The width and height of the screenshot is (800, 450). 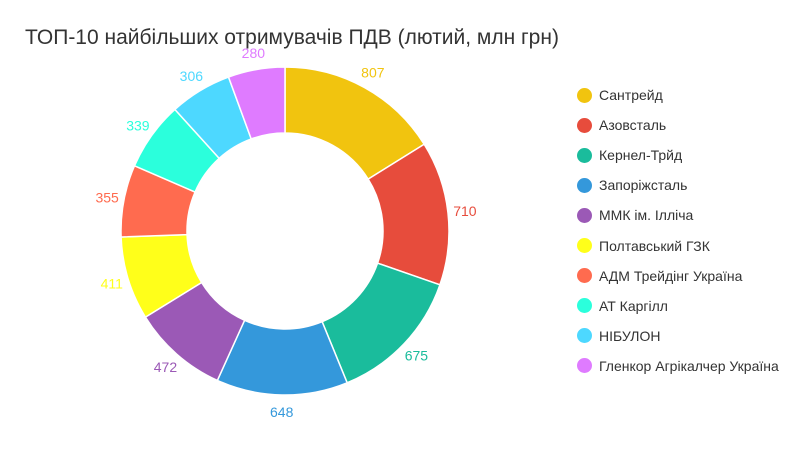 What do you see at coordinates (643, 185) in the screenshot?
I see `legend-label: Запоріжсталь` at bounding box center [643, 185].